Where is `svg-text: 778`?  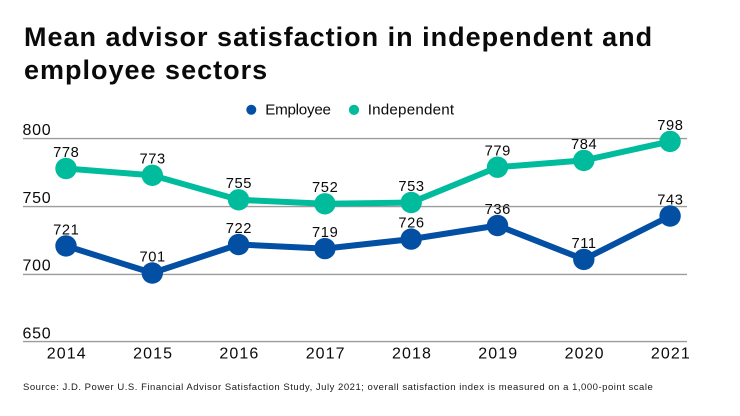
svg-text: 778 is located at coordinates (66, 153).